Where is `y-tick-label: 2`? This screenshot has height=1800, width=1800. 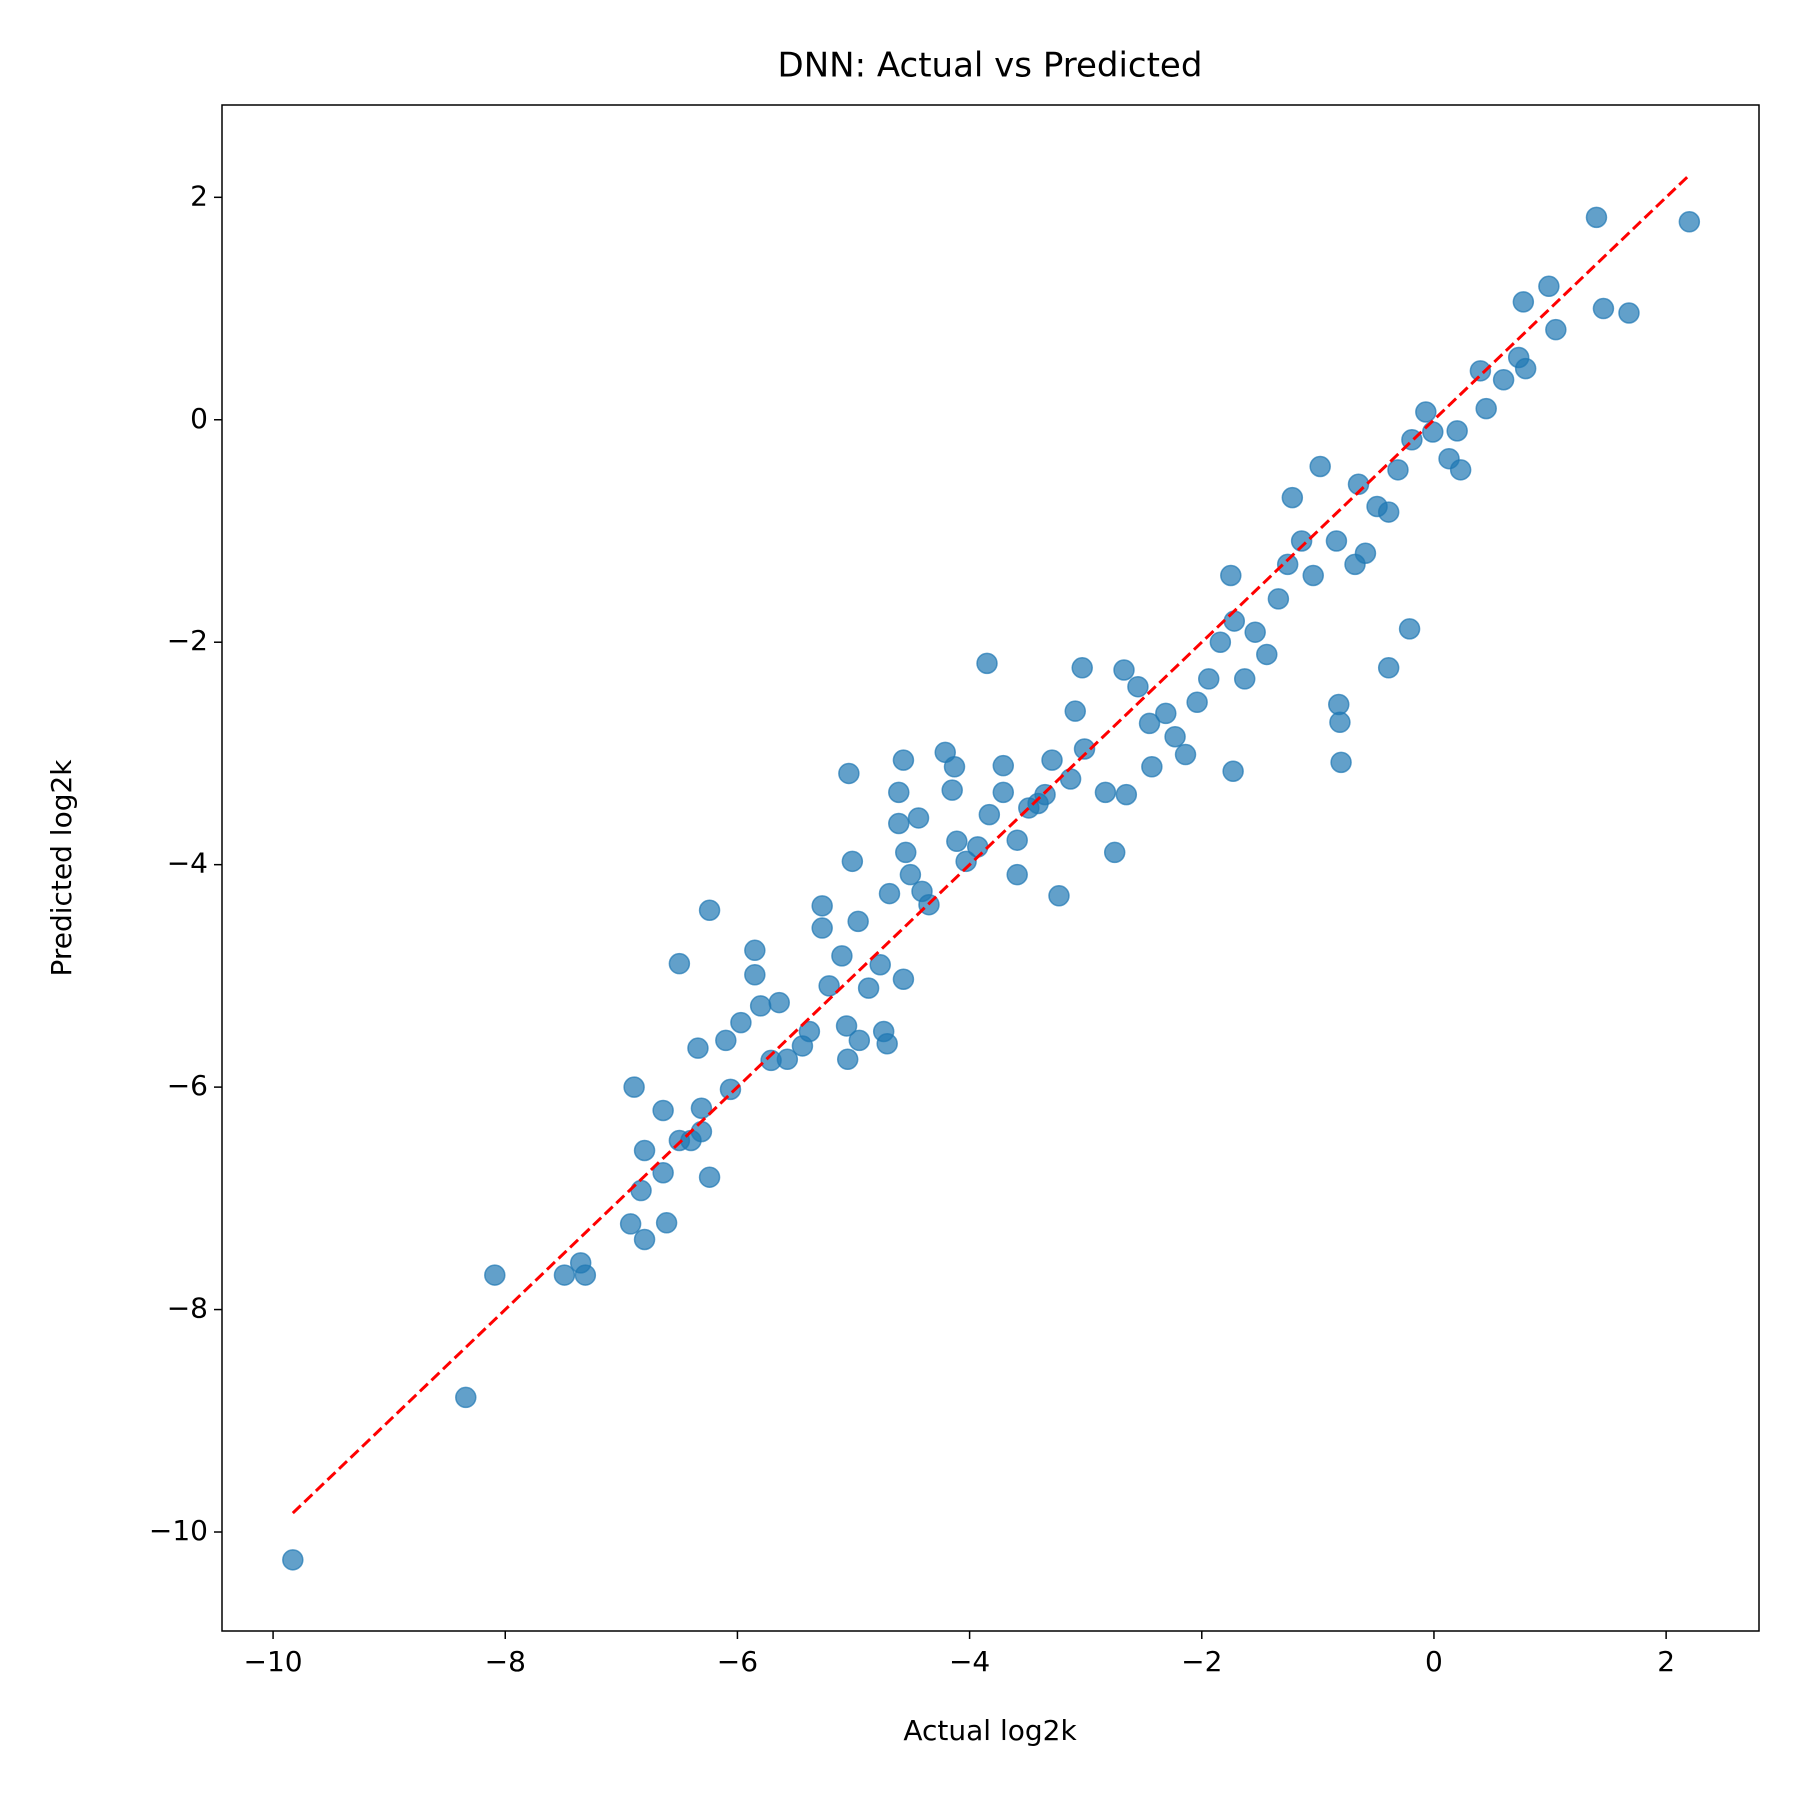 y-tick-label: 2 is located at coordinates (199, 195).